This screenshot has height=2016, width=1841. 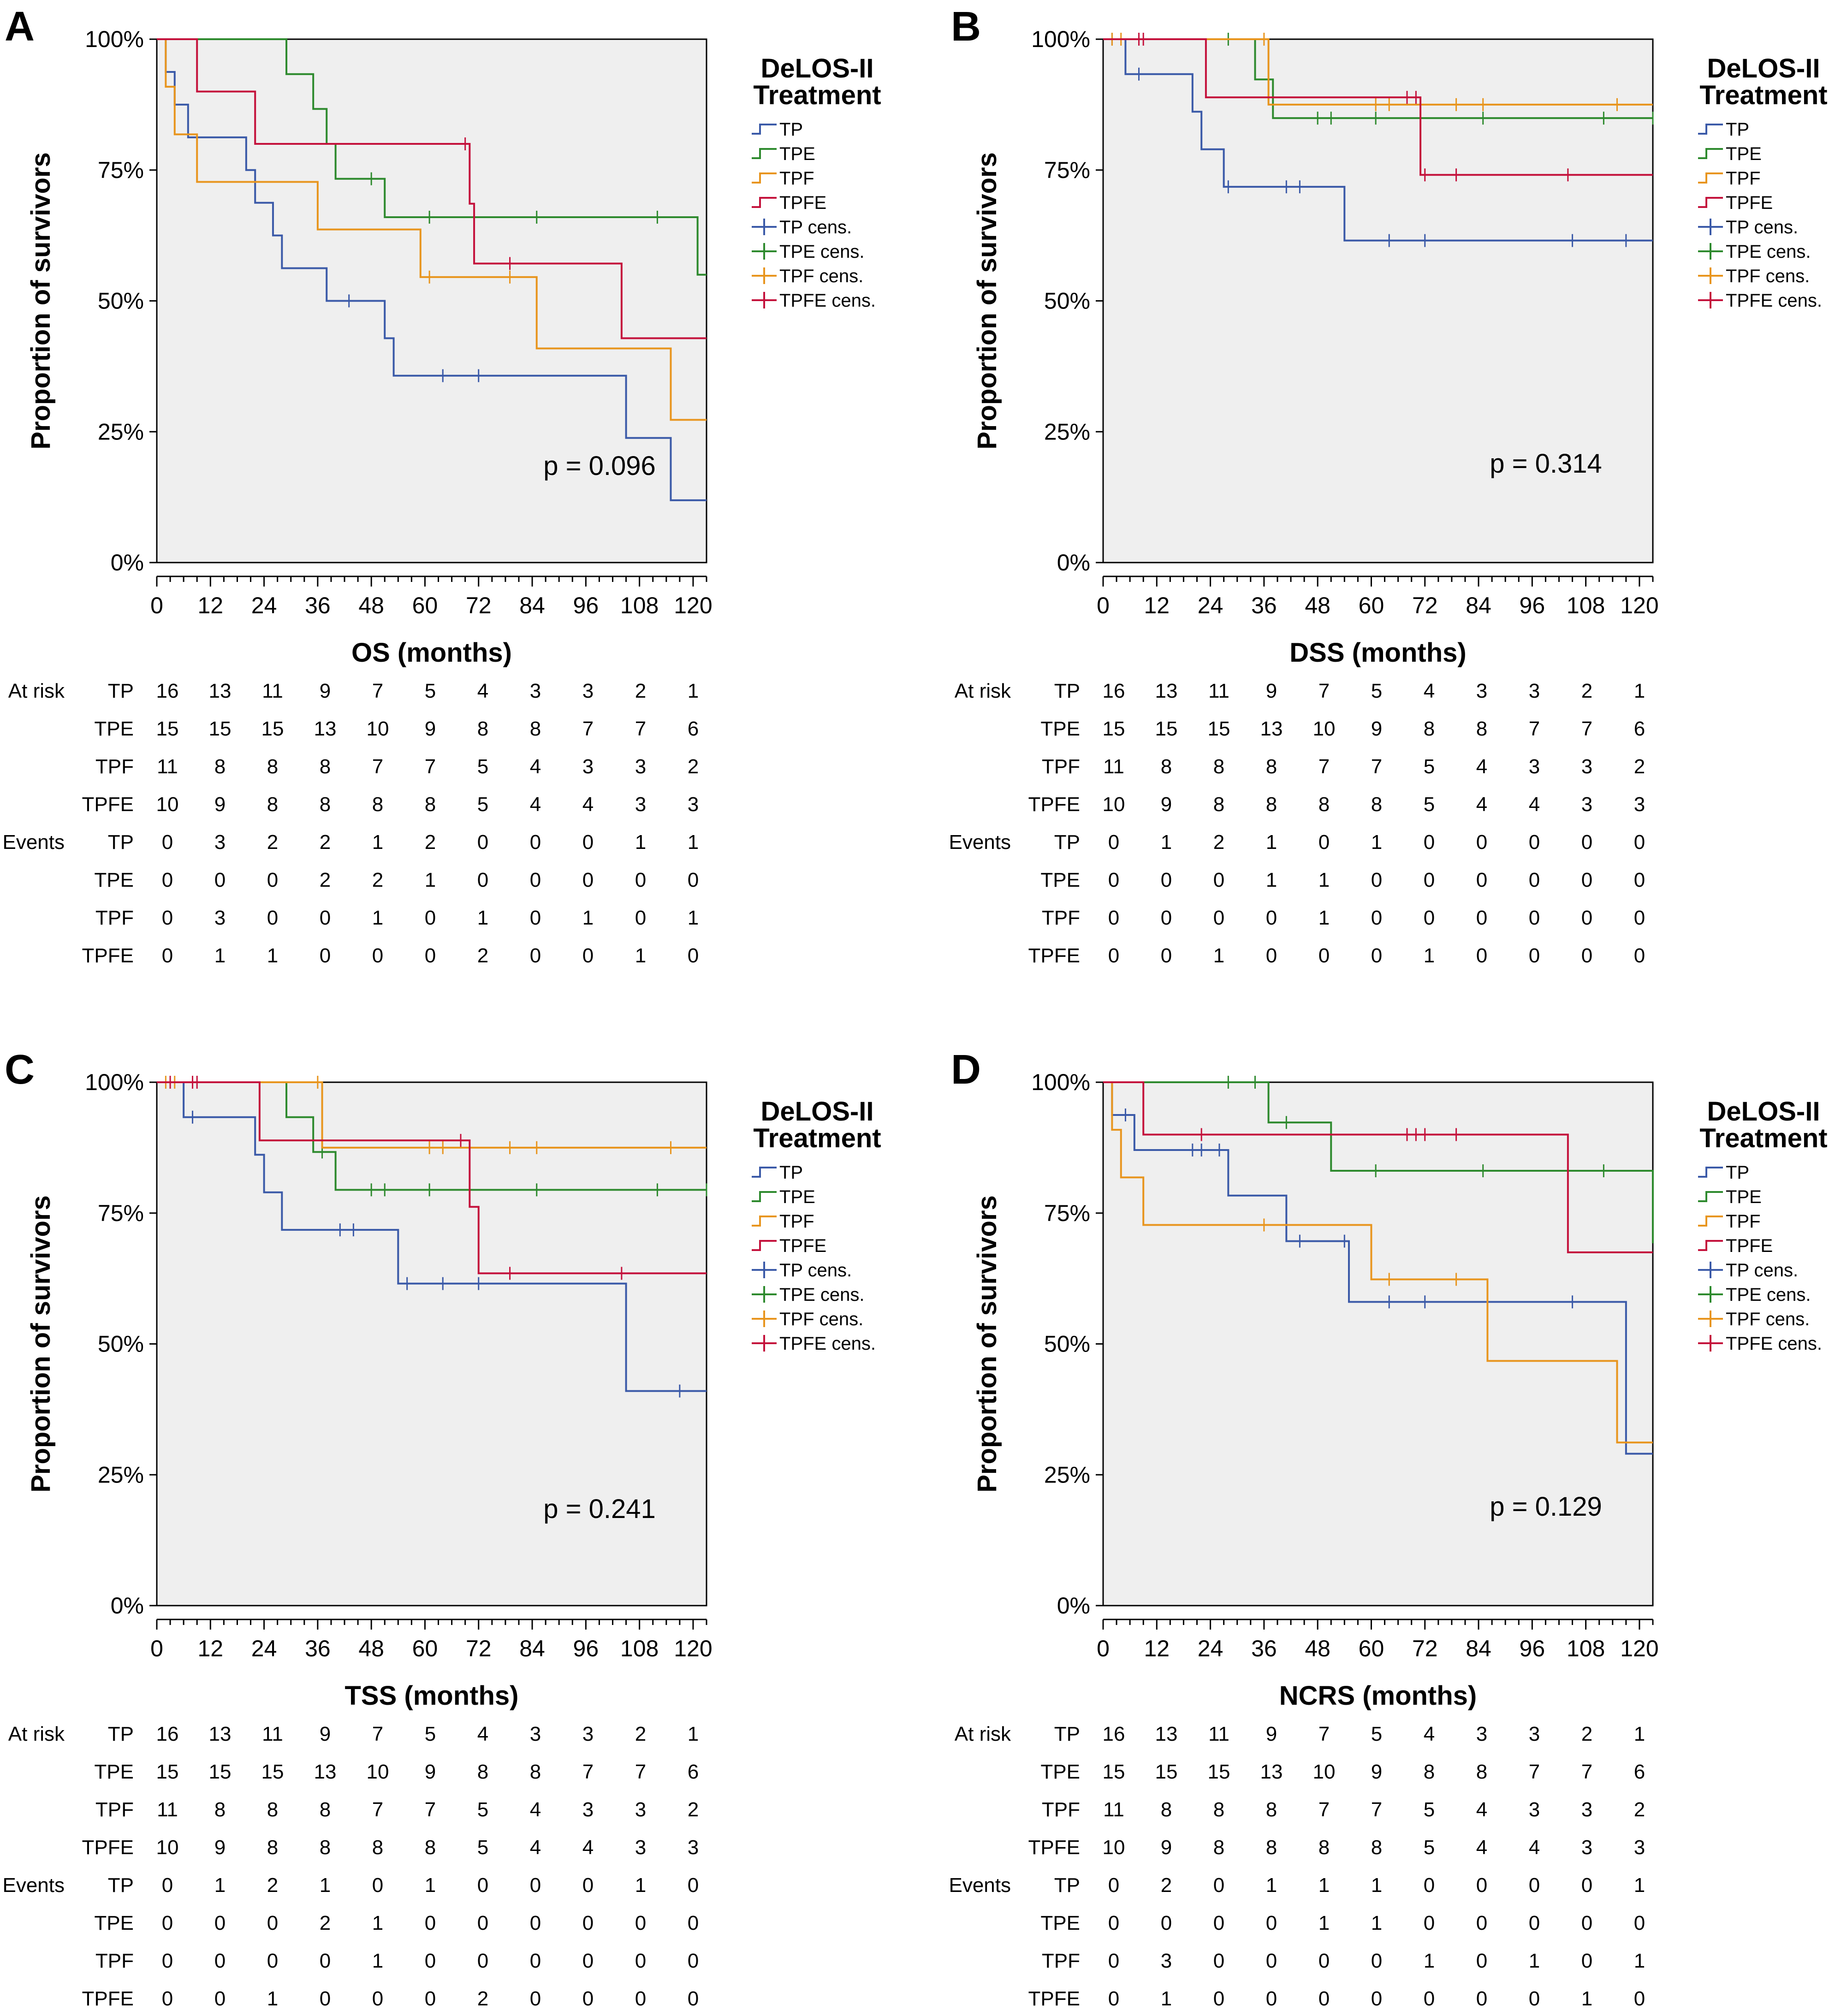 I want to click on plot-area, so click(x=431, y=300).